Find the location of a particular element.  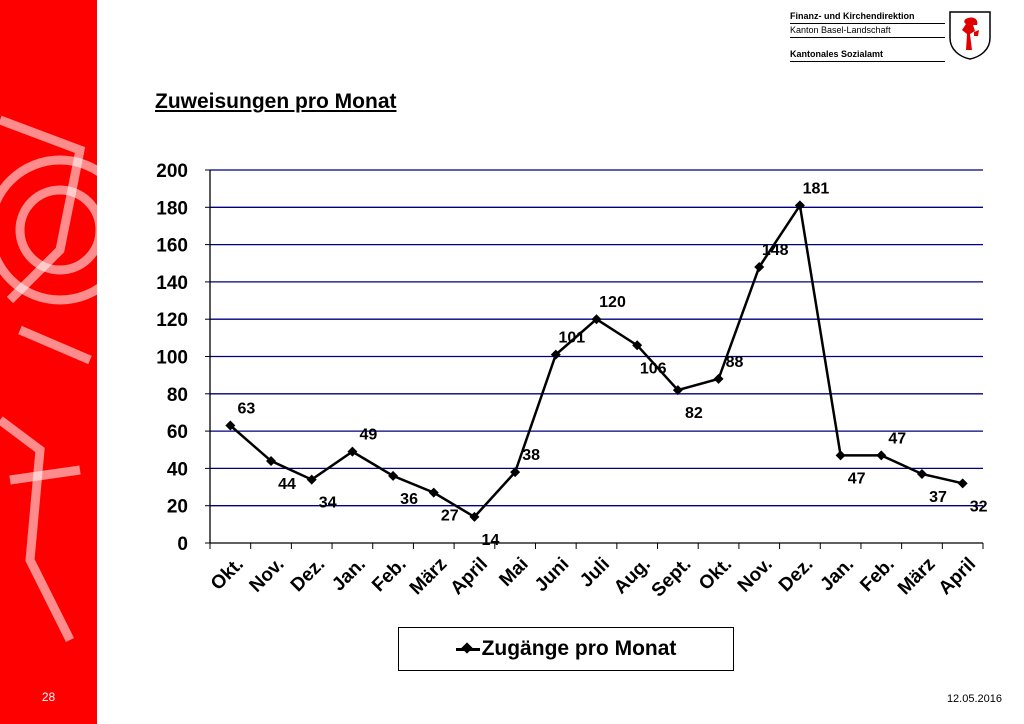

data-label: 82 is located at coordinates (694, 413).